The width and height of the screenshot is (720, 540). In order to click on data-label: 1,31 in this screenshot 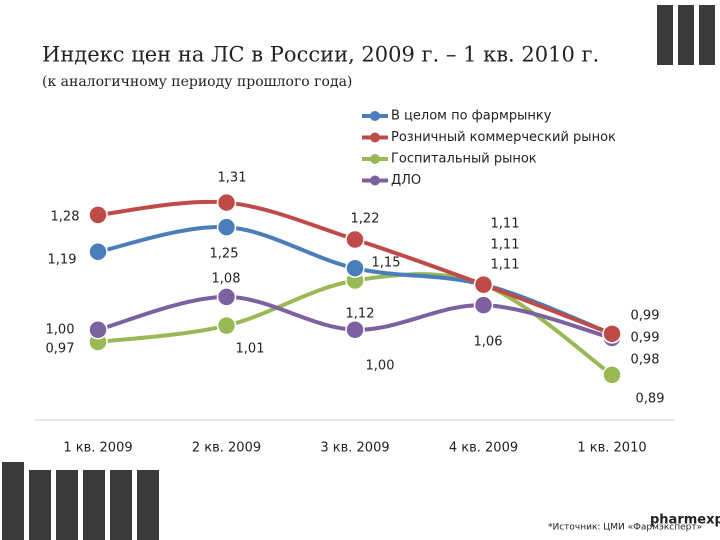, I will do `click(232, 178)`.